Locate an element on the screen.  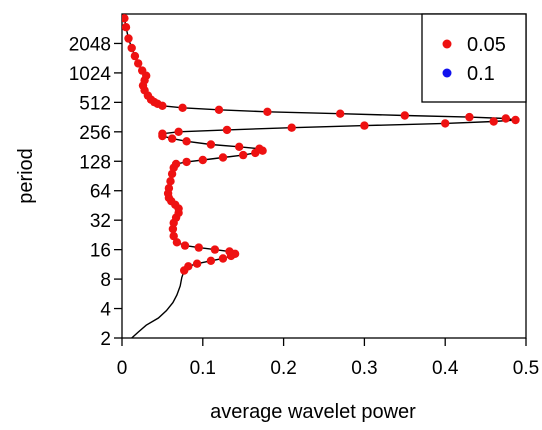
y-tick-label: 32 is located at coordinates (100, 221).